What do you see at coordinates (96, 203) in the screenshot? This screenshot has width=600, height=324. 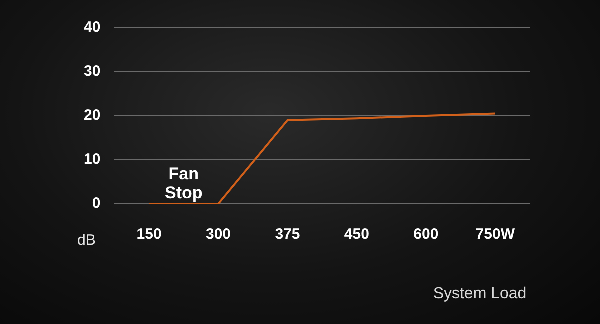 I see `y-tick-label: 0` at bounding box center [96, 203].